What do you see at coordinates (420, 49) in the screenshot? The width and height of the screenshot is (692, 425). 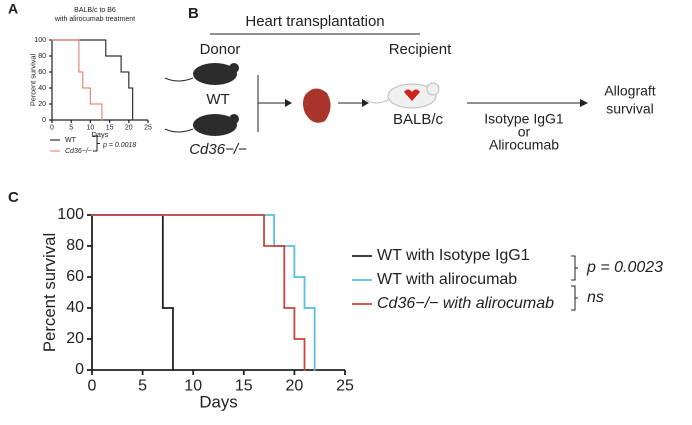 I see `label: Recipient` at bounding box center [420, 49].